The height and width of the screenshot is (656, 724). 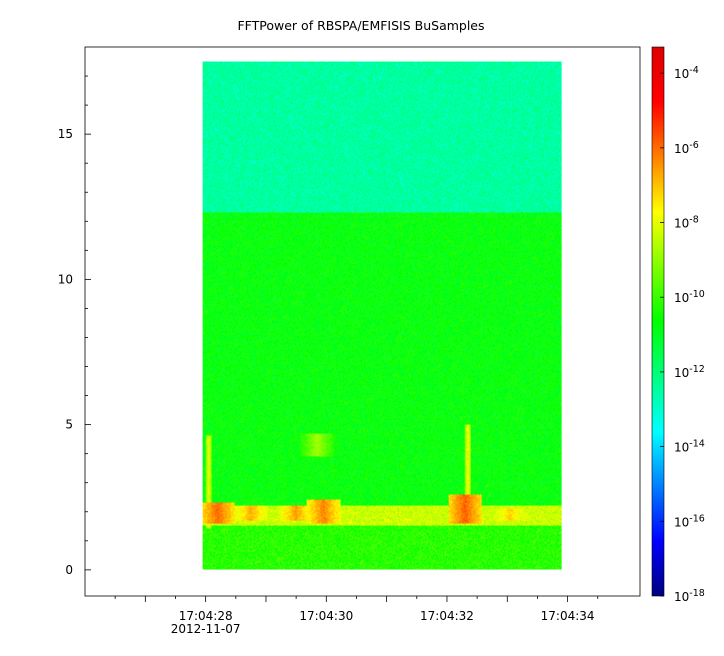 What do you see at coordinates (658, 321) in the screenshot?
I see `colorbar-gradient` at bounding box center [658, 321].